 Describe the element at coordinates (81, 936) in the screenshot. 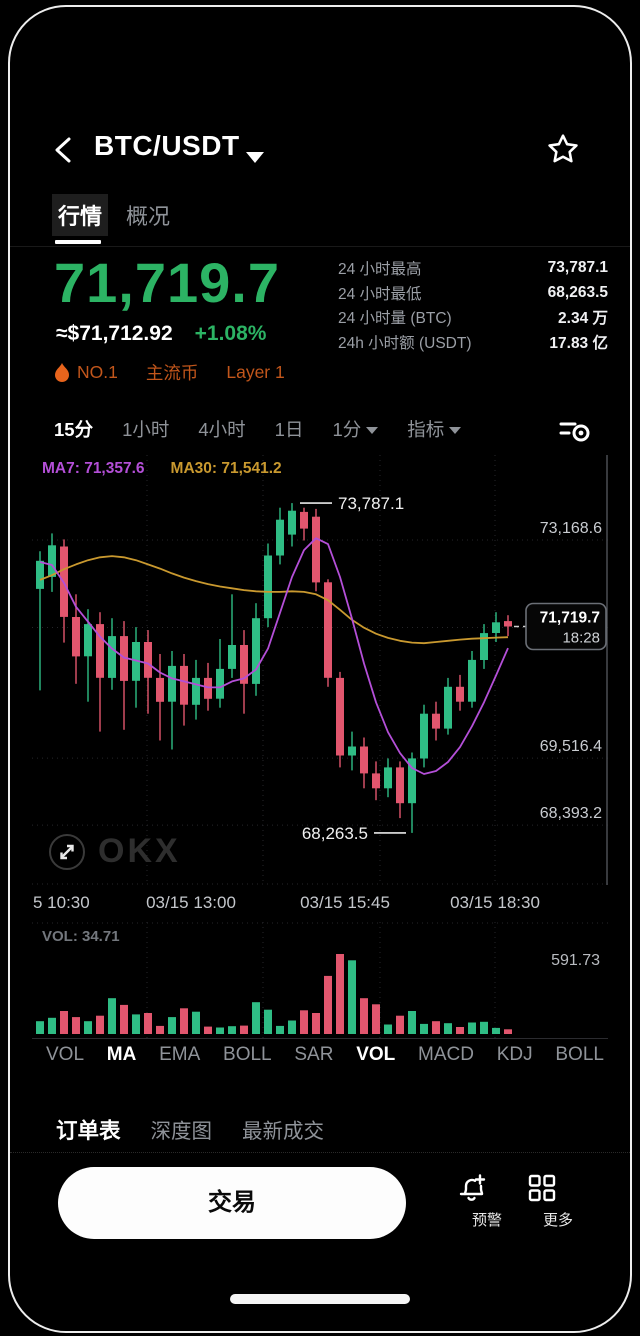

I see `volume-current-label: VOL: 34.71` at that location.